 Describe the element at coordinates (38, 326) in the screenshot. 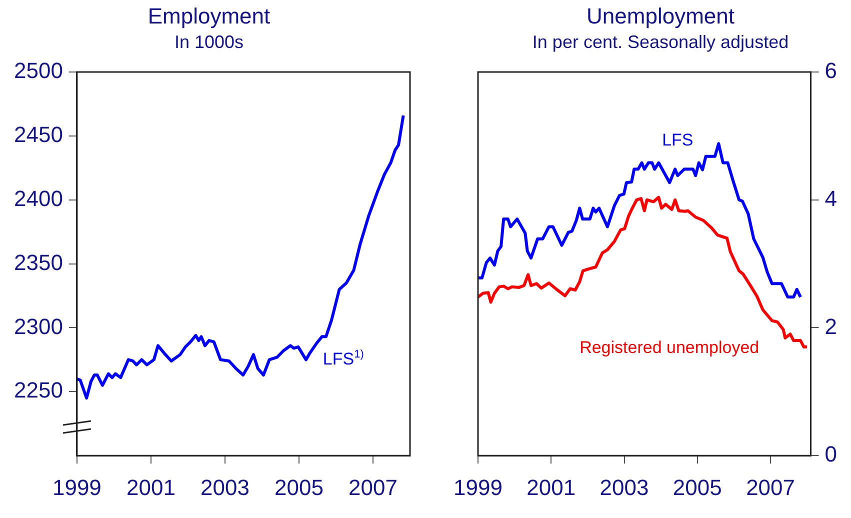

I see `y-tick-label: 2300` at that location.